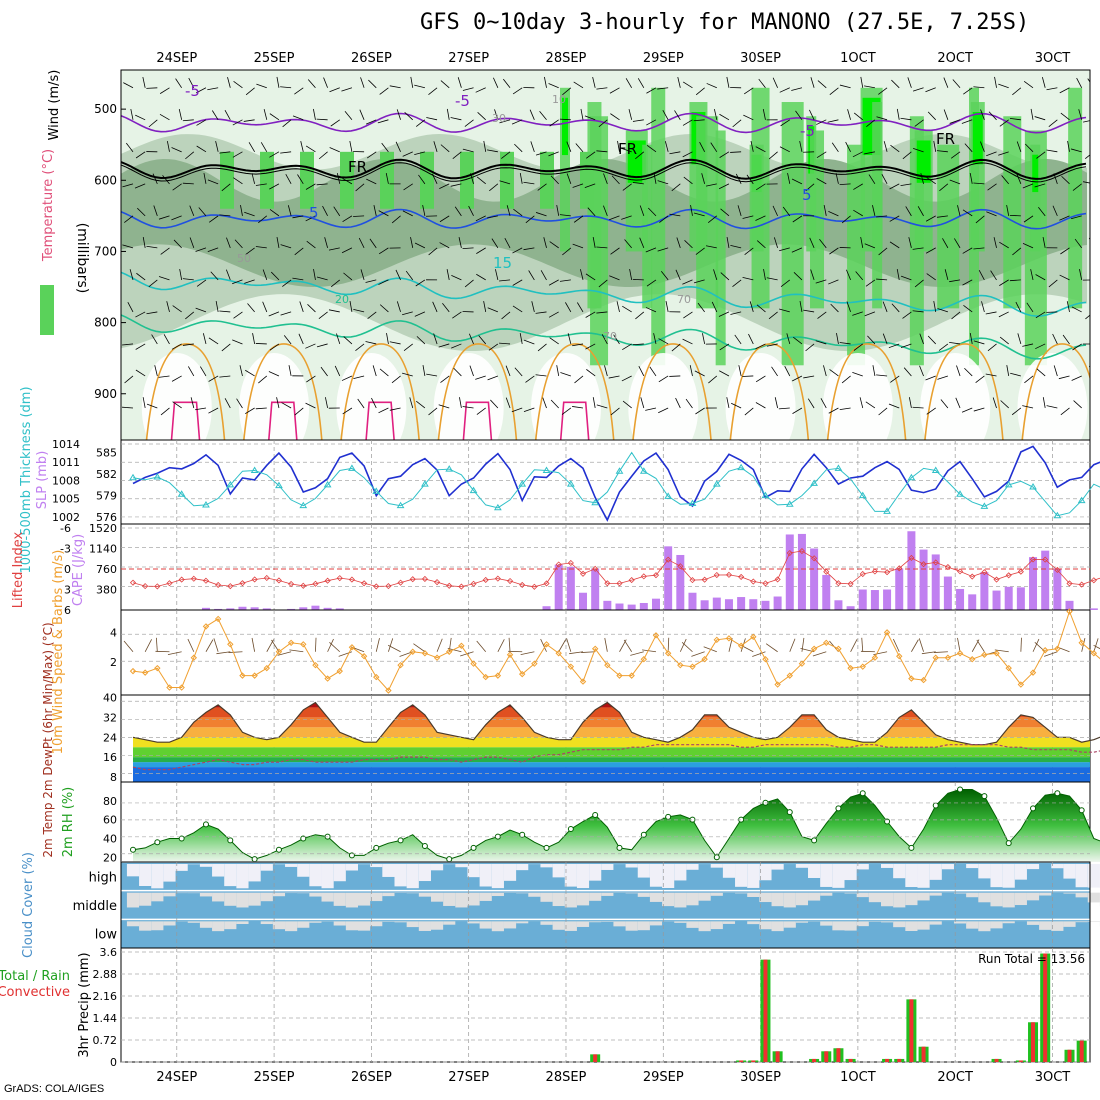 This screenshot has height=1100, width=1100. I want to click on date-label-bottom: 30SEP, so click(760, 1077).